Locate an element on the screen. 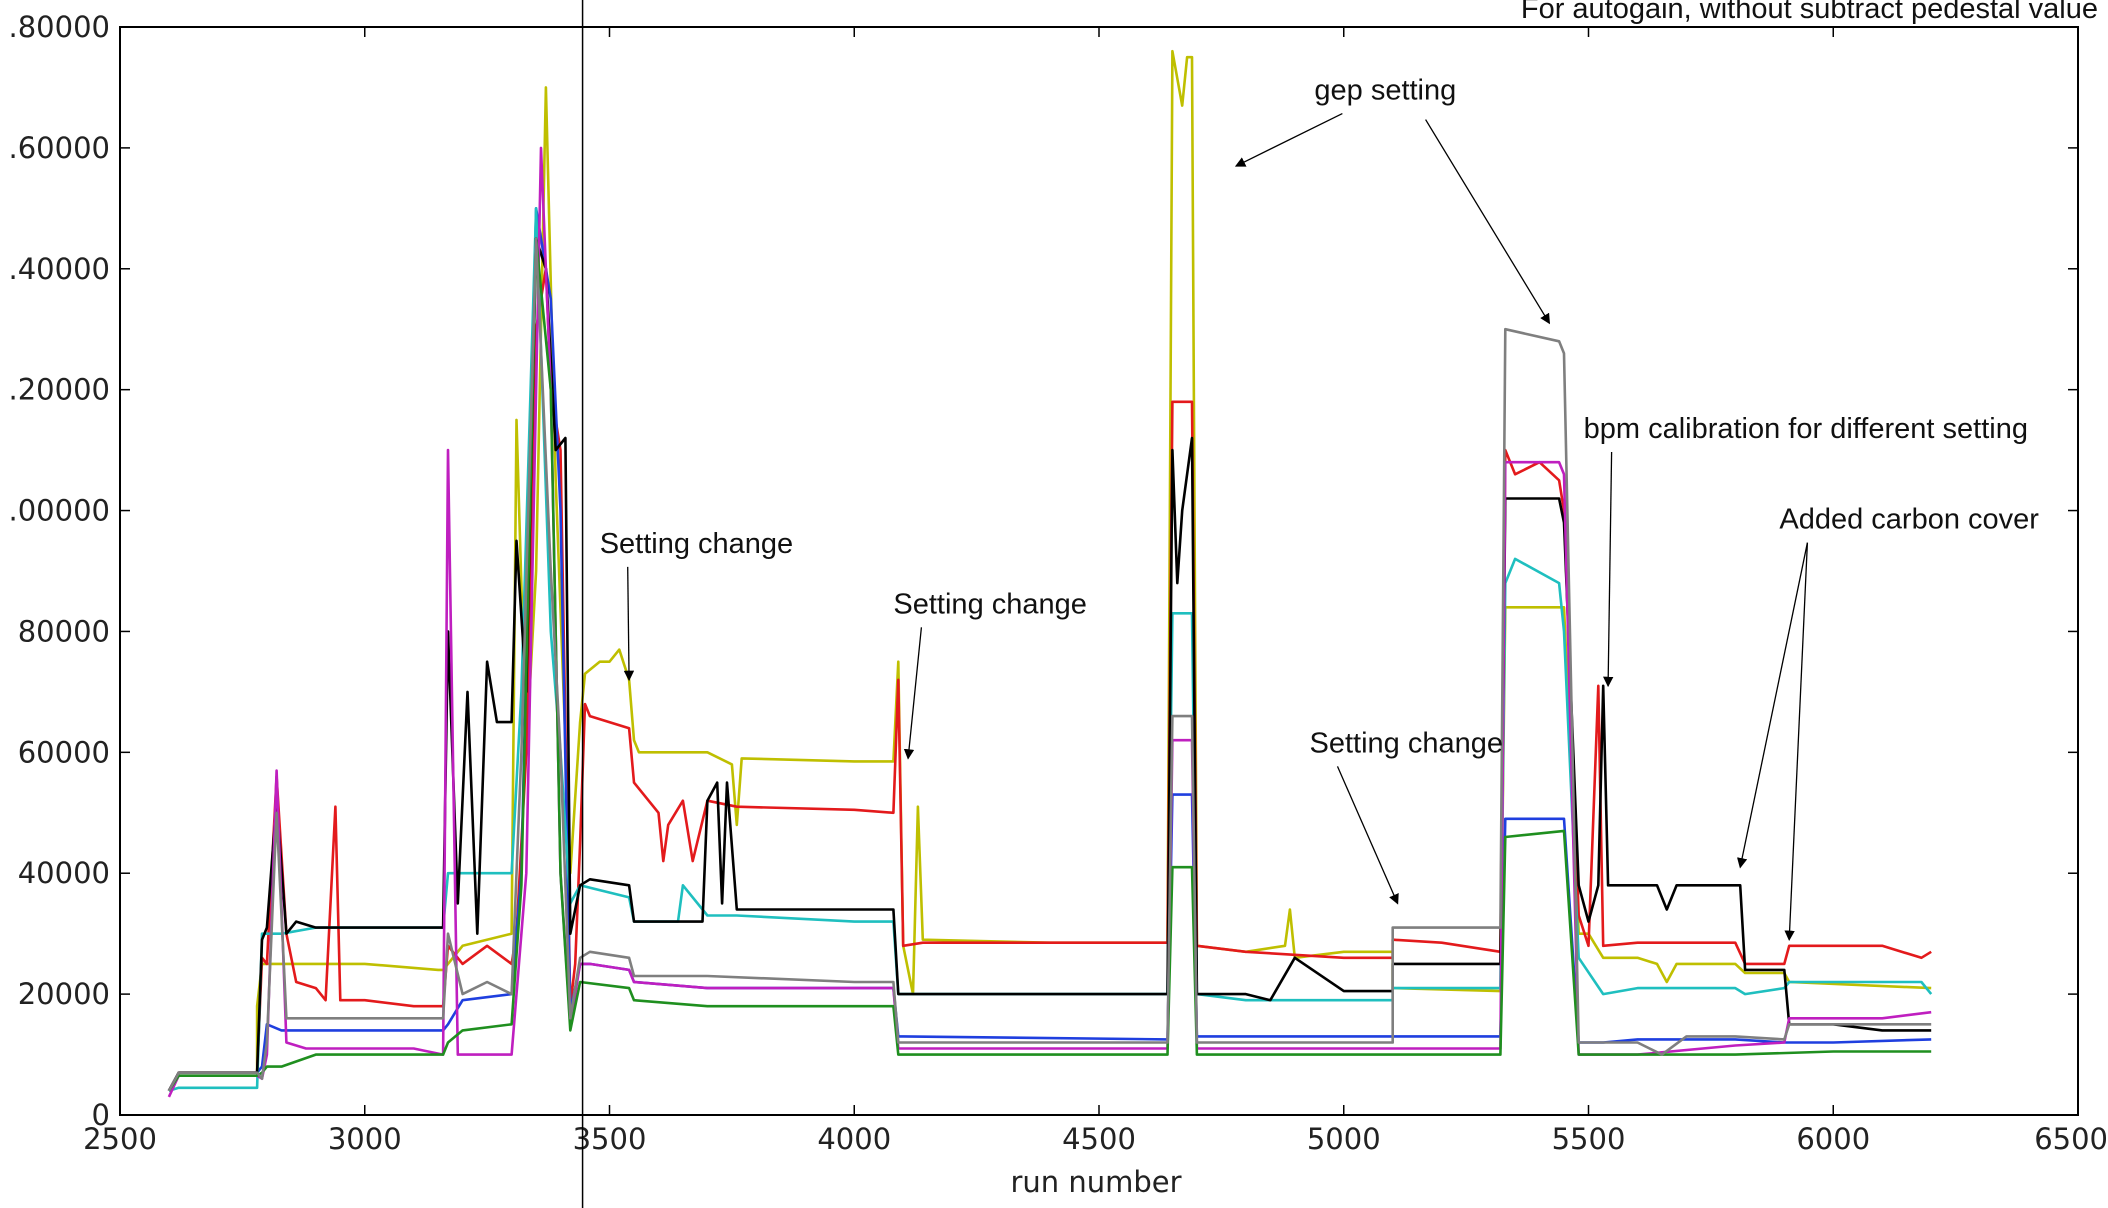 The height and width of the screenshot is (1208, 2108). y-tick-label-2: 40000 is located at coordinates (64, 873).